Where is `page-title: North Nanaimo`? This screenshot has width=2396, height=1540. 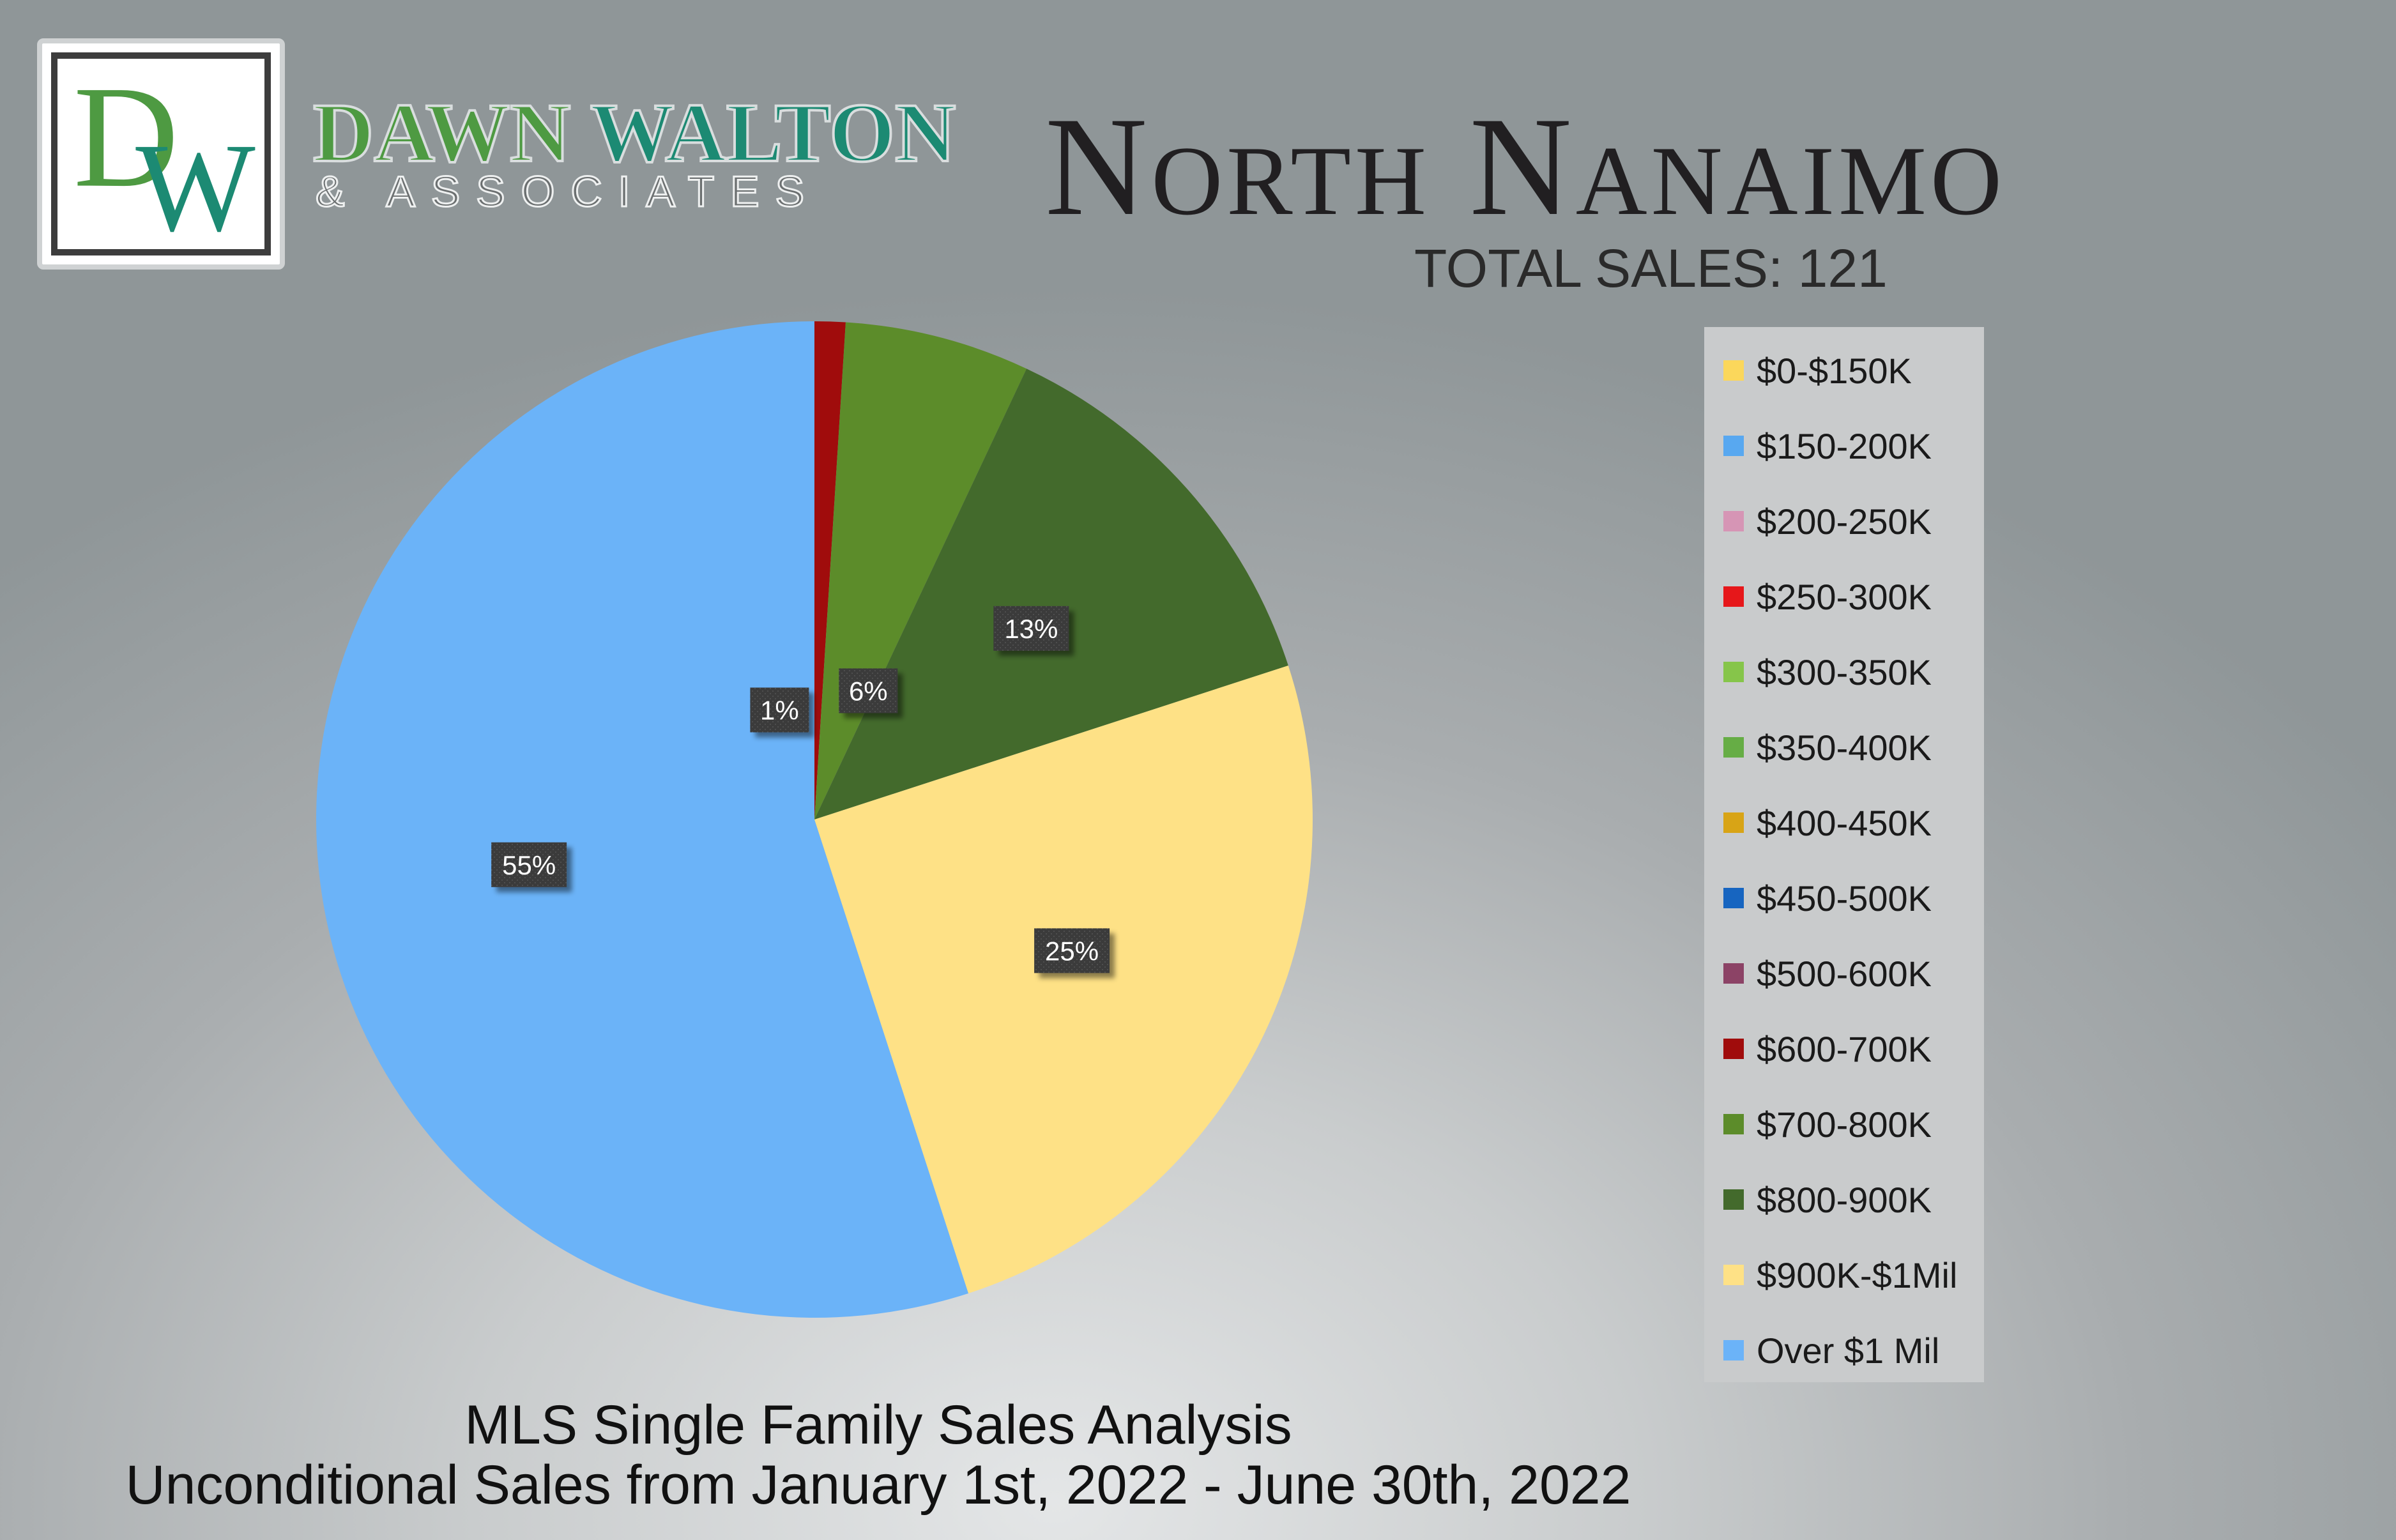
page-title: North Nanaimo is located at coordinates (1525, 166).